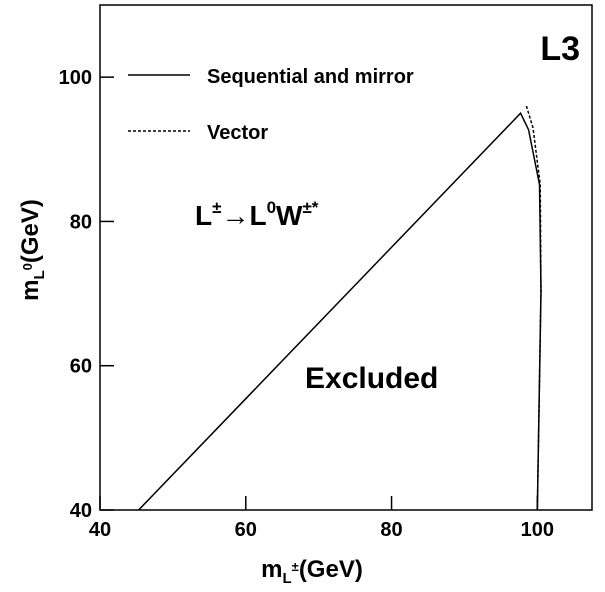  Describe the element at coordinates (30, 231) in the screenshot. I see `y-label-part: (GeV)` at that location.